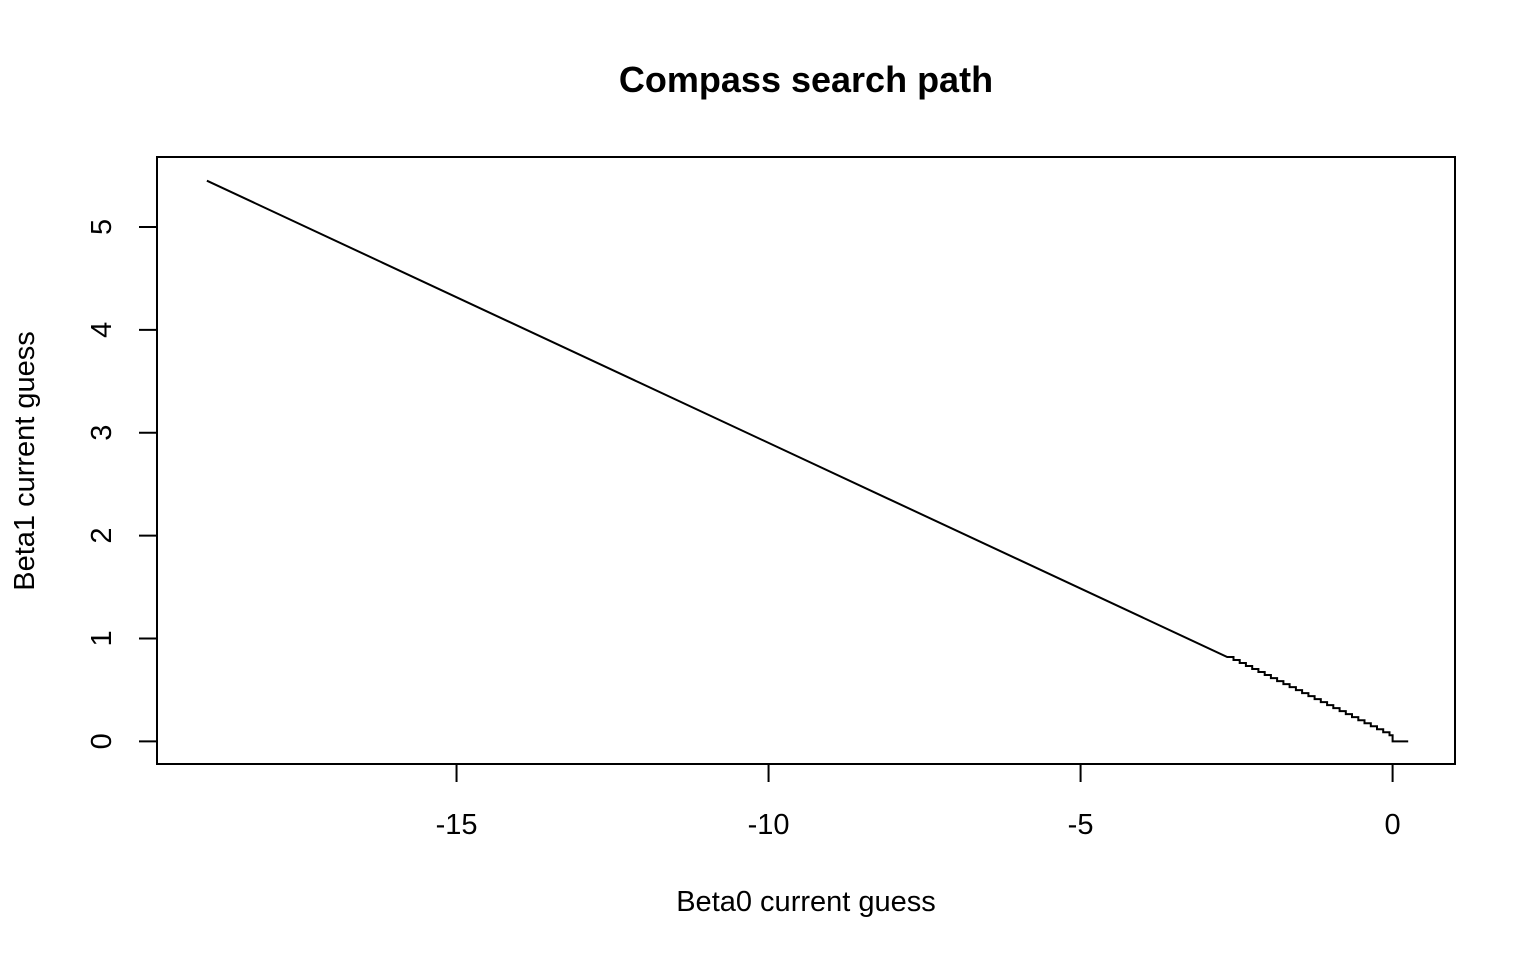 The height and width of the screenshot is (960, 1536). What do you see at coordinates (769, 825) in the screenshot?
I see `x-tick-label: -10` at bounding box center [769, 825].